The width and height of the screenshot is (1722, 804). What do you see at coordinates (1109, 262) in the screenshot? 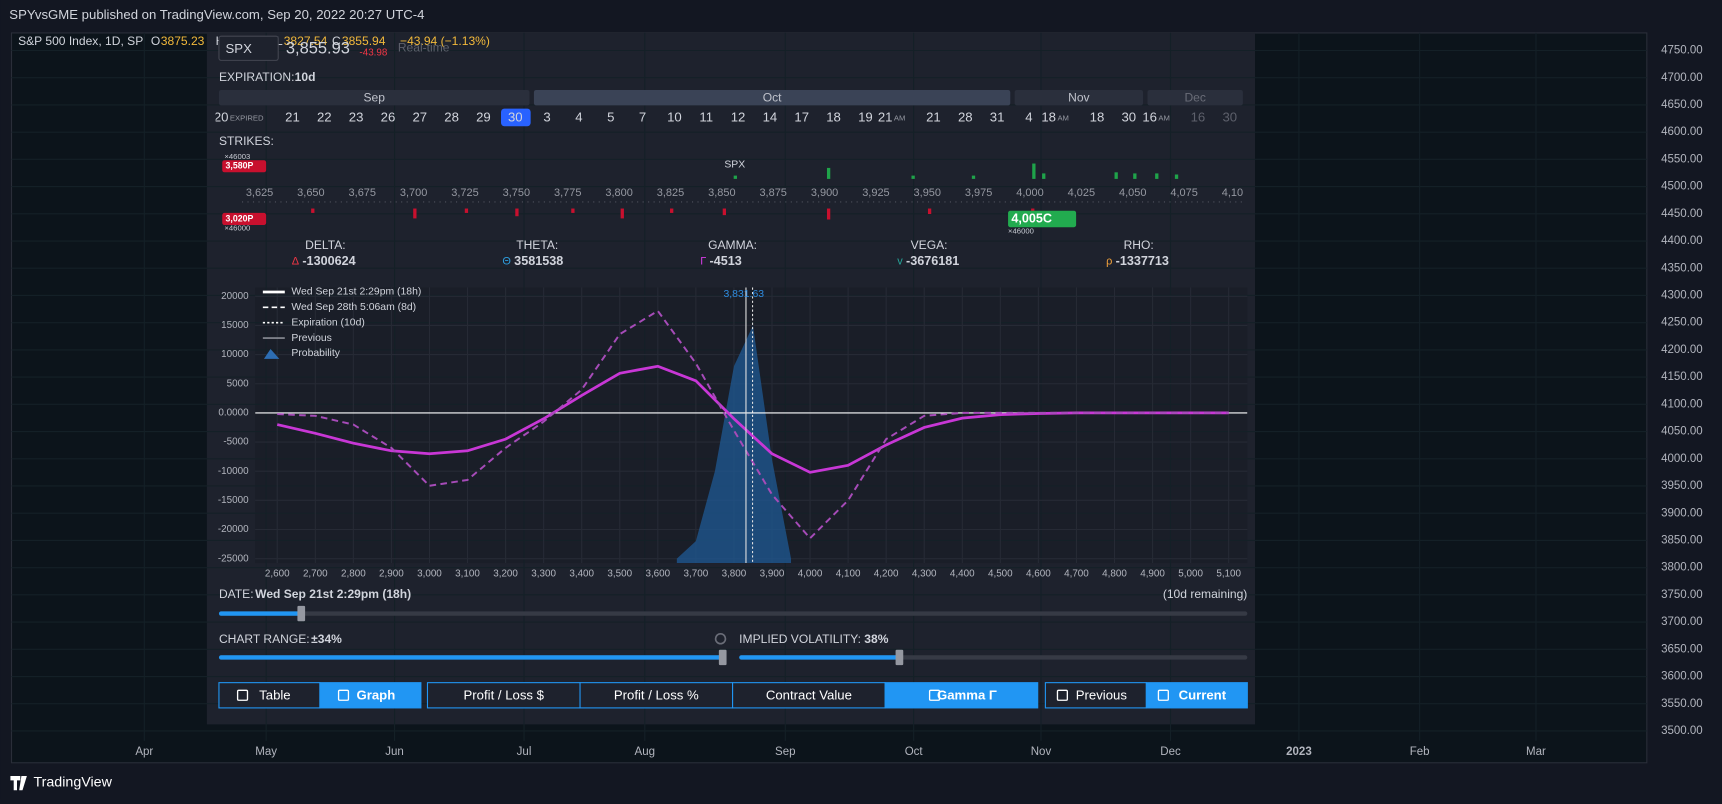
I see `greek-symbol: ρ` at bounding box center [1109, 262].